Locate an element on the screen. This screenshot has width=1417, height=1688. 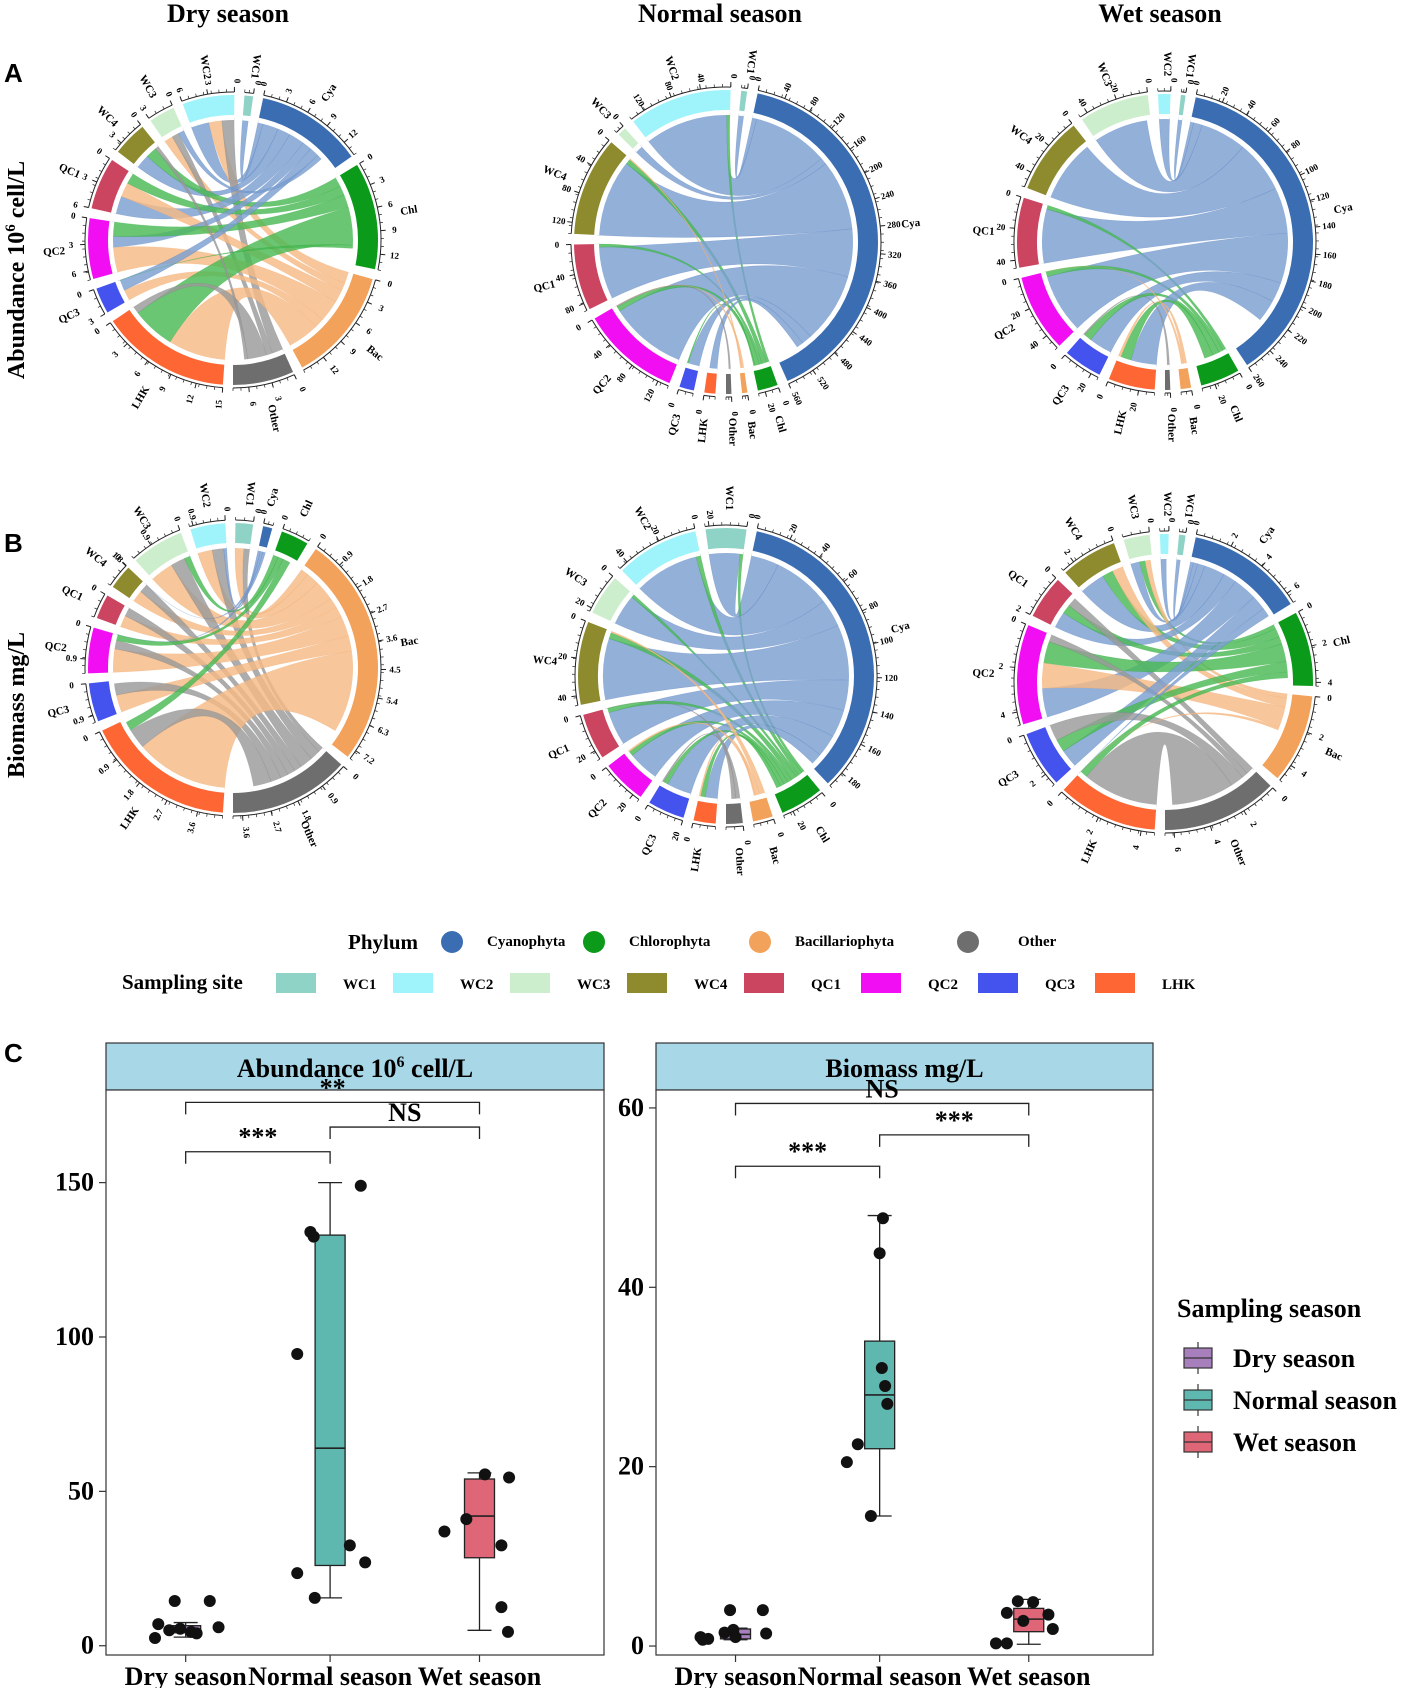
significance-label: *** is located at coordinates (257, 1137).